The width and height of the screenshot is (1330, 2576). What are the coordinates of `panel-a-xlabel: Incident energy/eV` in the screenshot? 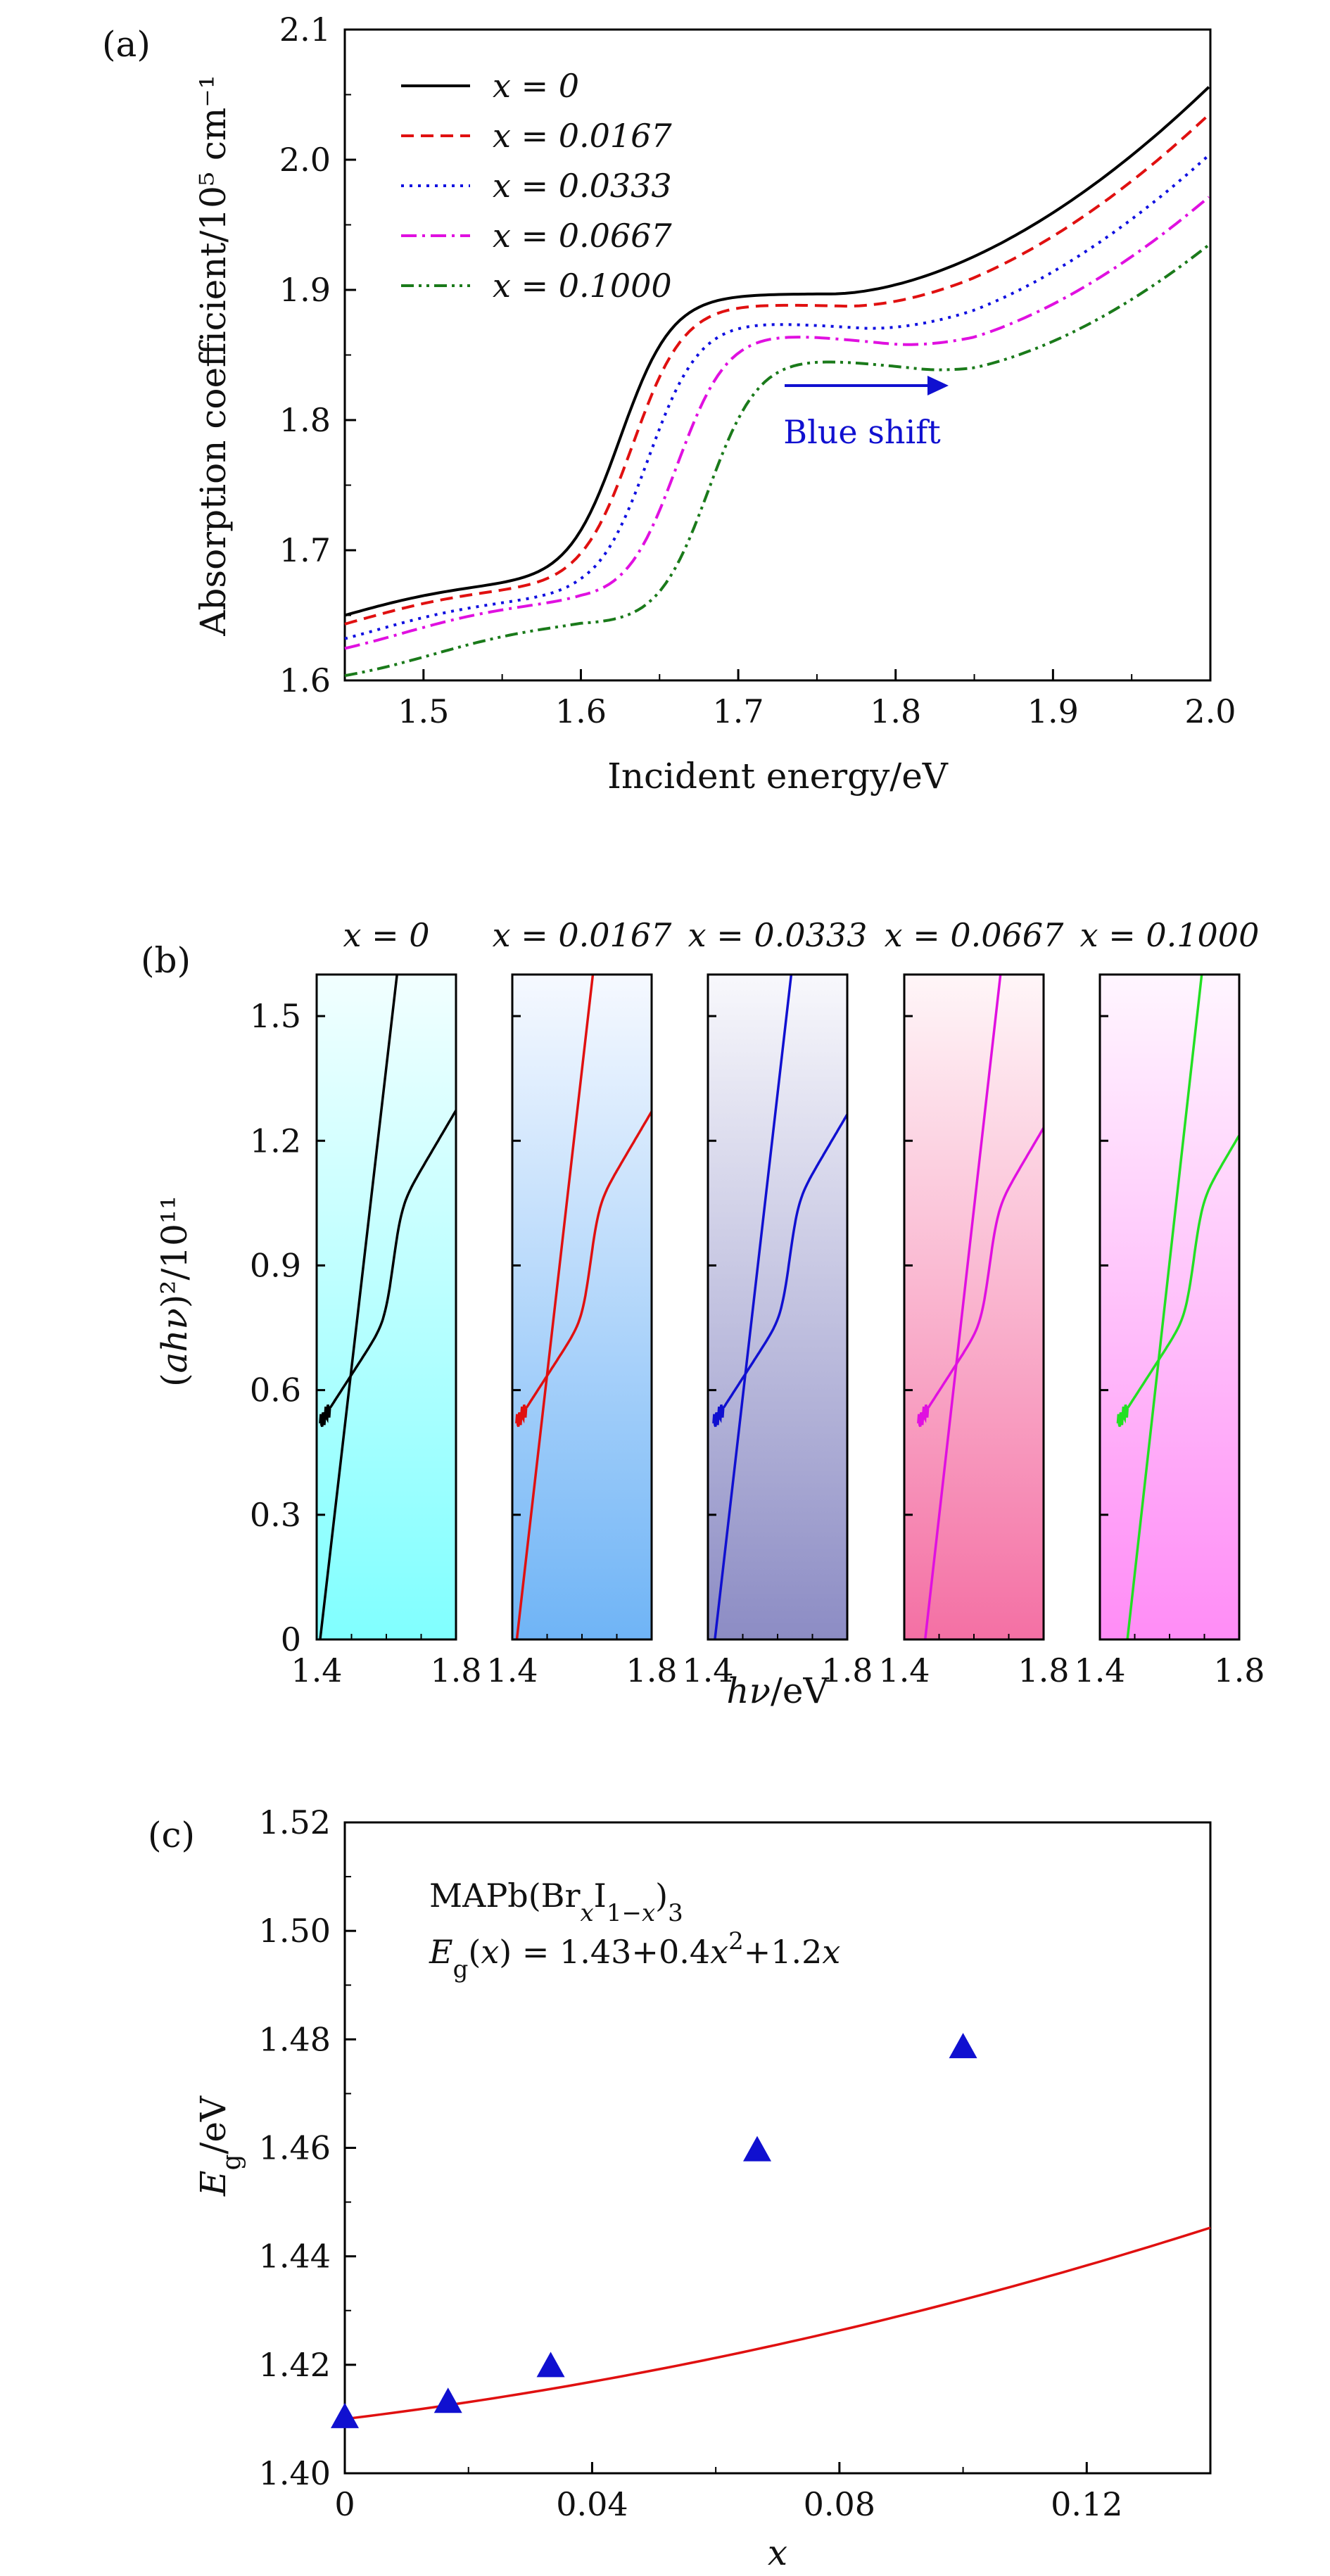 It's located at (778, 776).